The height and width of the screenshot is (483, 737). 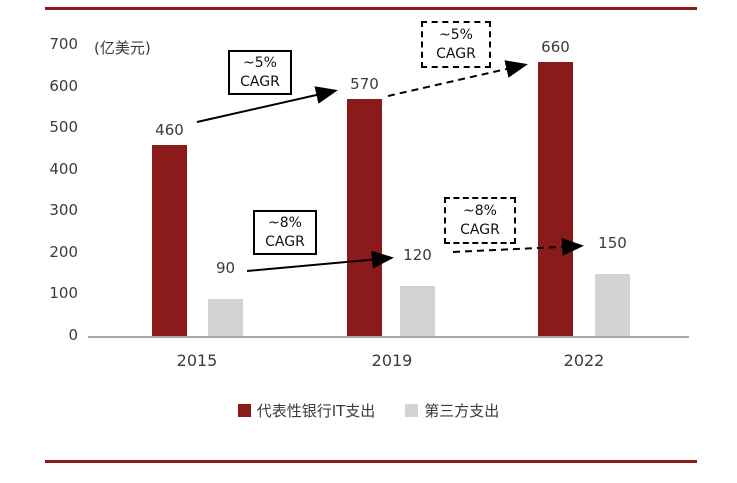 What do you see at coordinates (225, 267) in the screenshot?
I see `bar-value-label: 90` at bounding box center [225, 267].